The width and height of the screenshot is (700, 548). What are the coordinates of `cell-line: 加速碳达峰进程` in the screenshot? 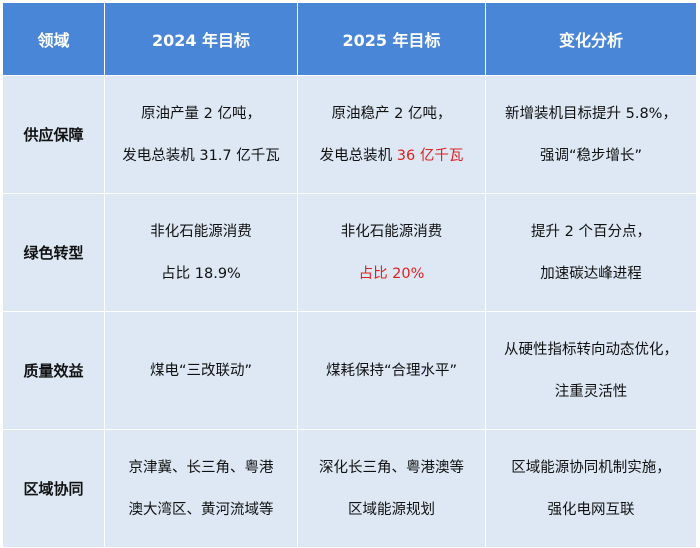 It's located at (591, 273).